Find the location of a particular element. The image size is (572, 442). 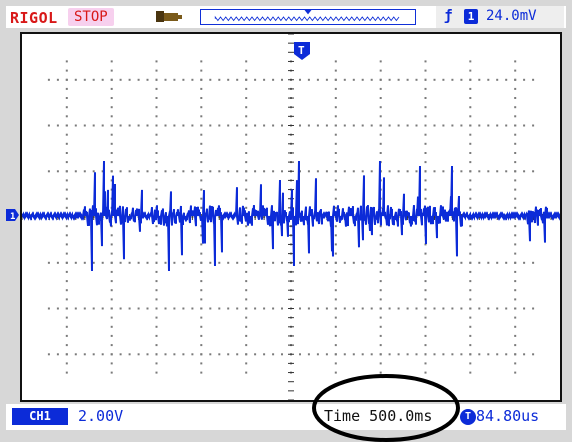

trigger-position-icon: T is located at coordinates (468, 417).